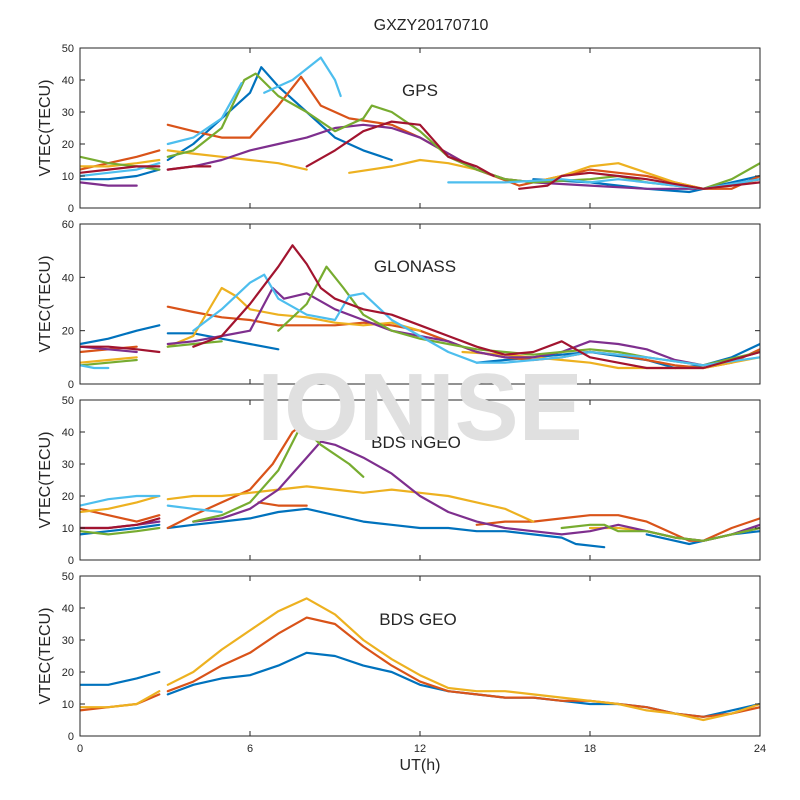 The height and width of the screenshot is (800, 800). Describe the element at coordinates (68, 332) in the screenshot. I see `y-tick-label-glonass-20: 20` at that location.